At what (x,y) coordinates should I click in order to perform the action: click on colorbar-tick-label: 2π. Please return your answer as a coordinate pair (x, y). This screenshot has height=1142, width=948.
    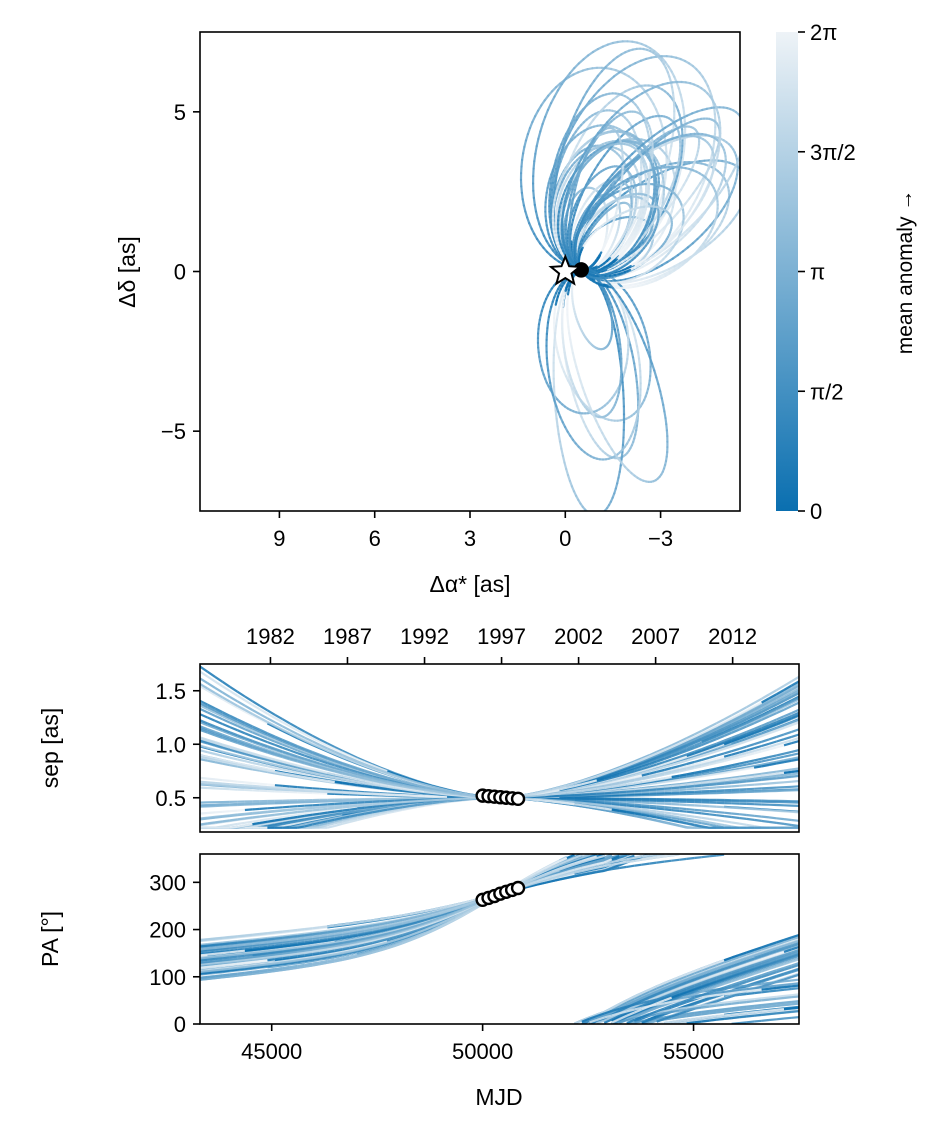
    Looking at the image, I should click on (823, 32).